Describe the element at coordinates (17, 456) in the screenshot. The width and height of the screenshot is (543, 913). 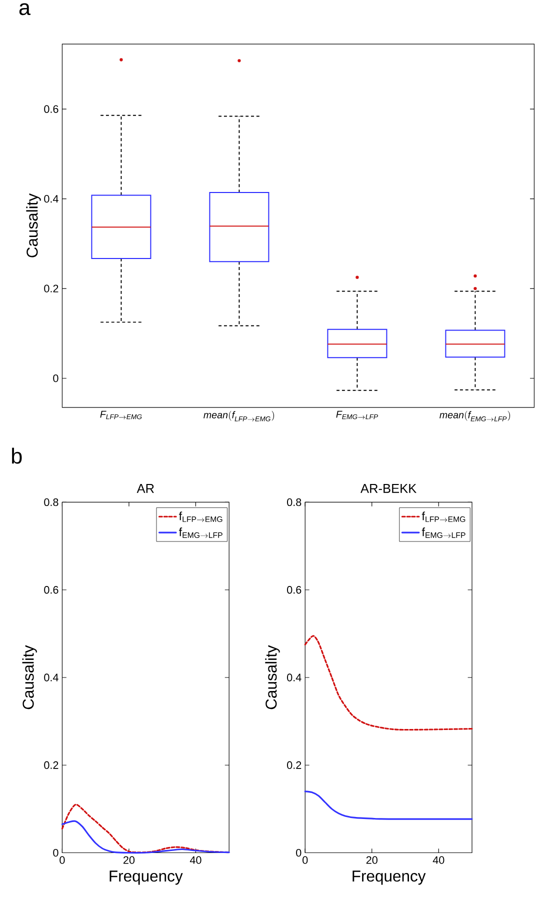
I see `text: b` at that location.